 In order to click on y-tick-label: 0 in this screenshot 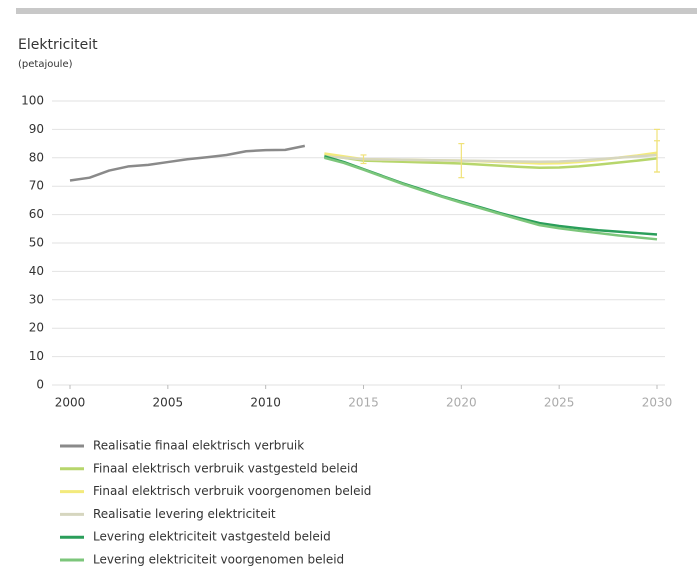, I will do `click(40, 385)`.